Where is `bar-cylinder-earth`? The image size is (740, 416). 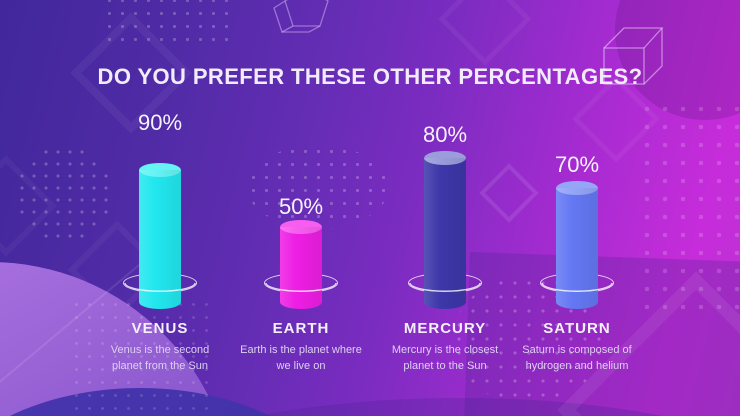
bar-cylinder-earth is located at coordinates (301, 264).